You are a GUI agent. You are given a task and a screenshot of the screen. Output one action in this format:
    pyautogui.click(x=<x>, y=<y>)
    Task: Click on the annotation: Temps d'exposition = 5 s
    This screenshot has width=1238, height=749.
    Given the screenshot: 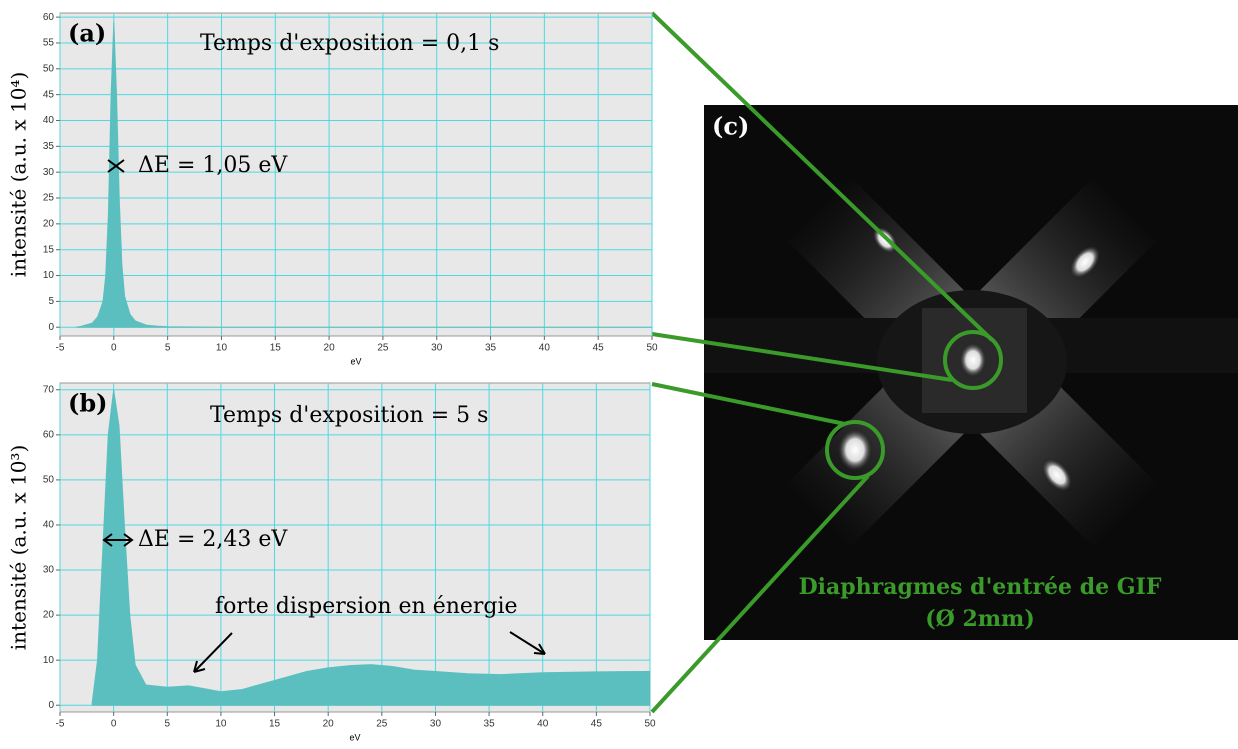 What is the action you would take?
    pyautogui.click(x=349, y=415)
    